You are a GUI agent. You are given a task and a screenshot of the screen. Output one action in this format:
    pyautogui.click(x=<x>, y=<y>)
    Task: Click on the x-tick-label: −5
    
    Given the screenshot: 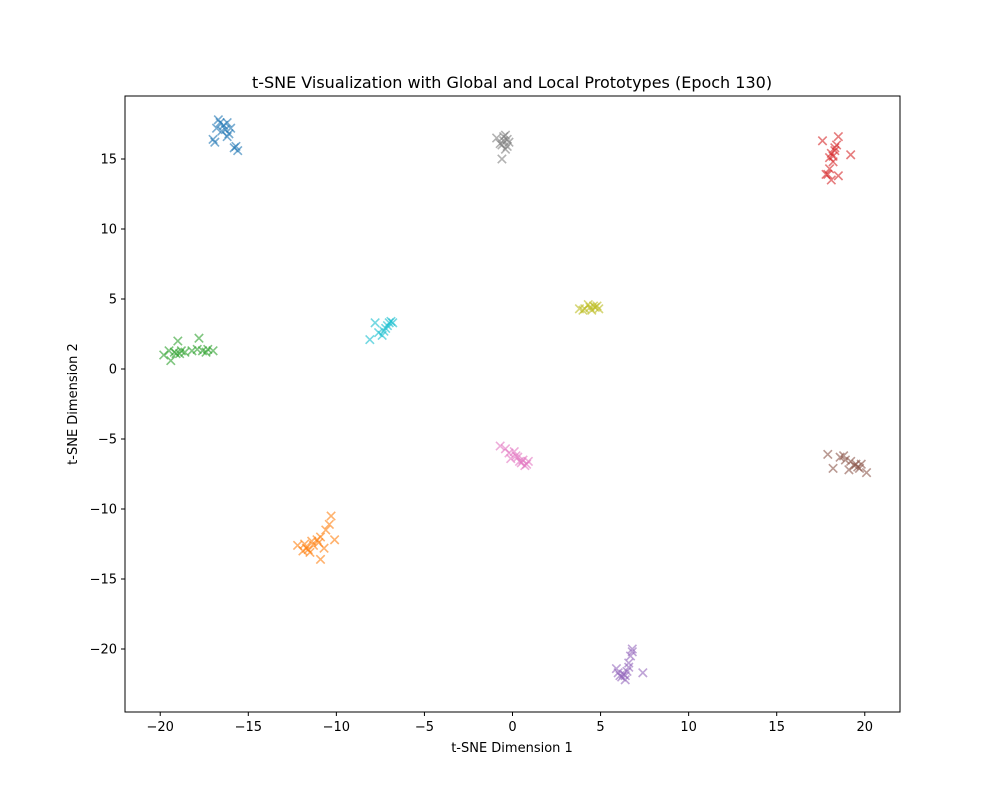 What is the action you would take?
    pyautogui.click(x=424, y=727)
    